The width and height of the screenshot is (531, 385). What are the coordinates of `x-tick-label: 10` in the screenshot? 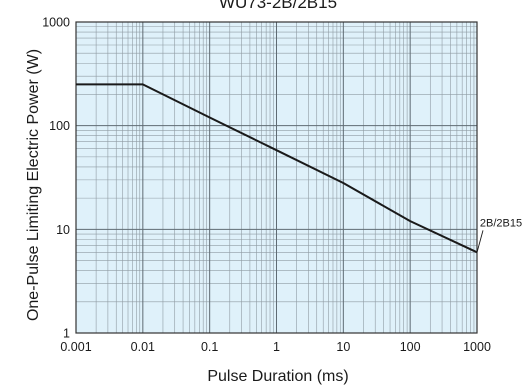 It's located at (343, 347).